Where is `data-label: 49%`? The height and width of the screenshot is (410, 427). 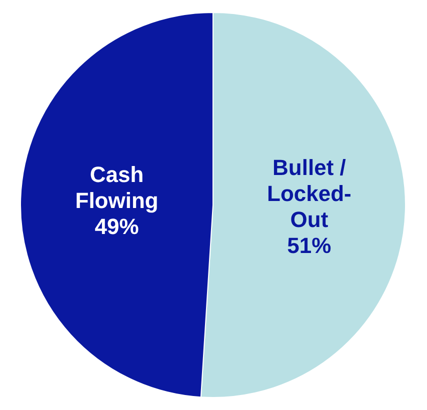 data-label: 49% is located at coordinates (116, 227).